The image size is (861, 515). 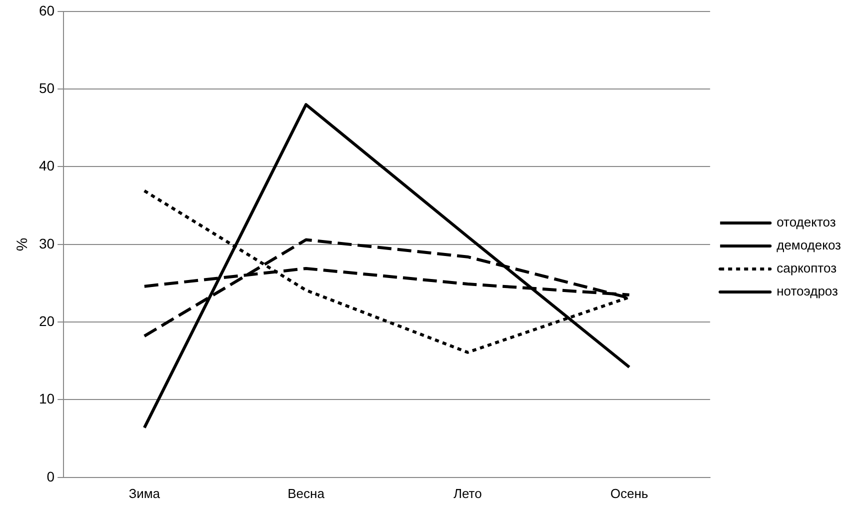 I want to click on legend-label: нотоэдроз, so click(x=807, y=291).